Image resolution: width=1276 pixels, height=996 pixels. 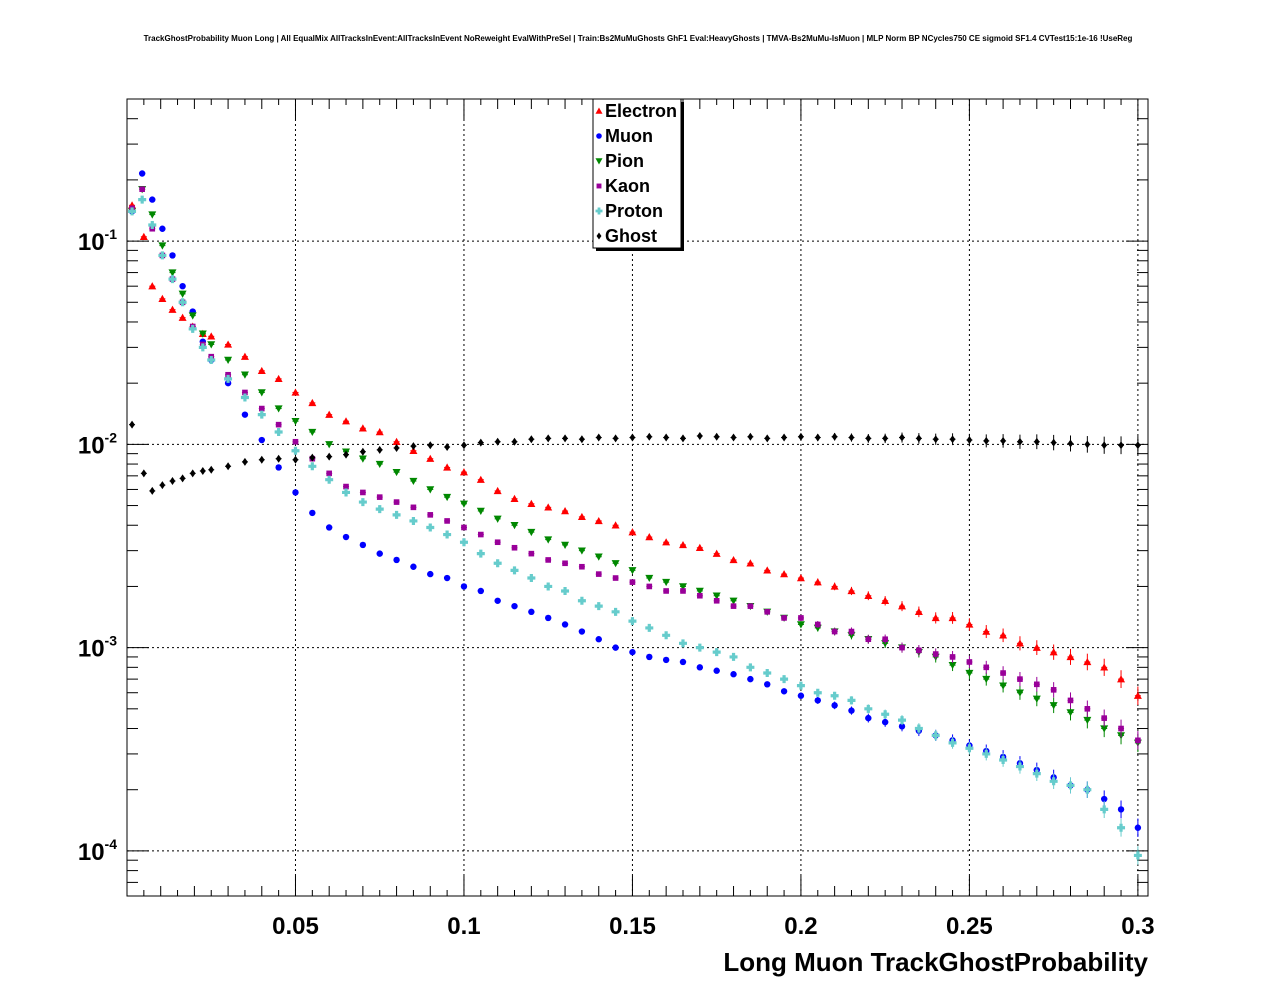 I want to click on x-tick-label: 0.15, so click(x=632, y=926).